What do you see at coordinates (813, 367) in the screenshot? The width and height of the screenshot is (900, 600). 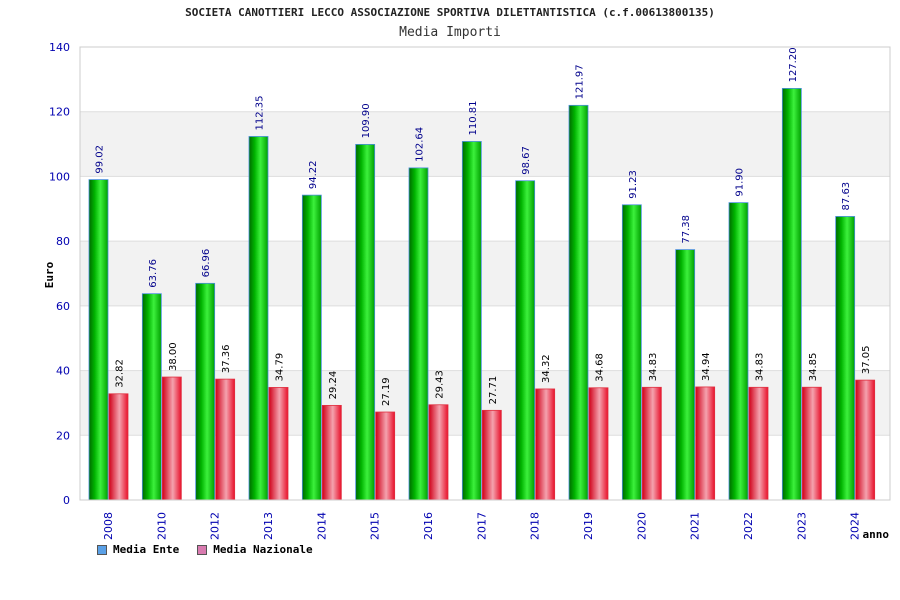 I see `data-label: 34.85` at bounding box center [813, 367].